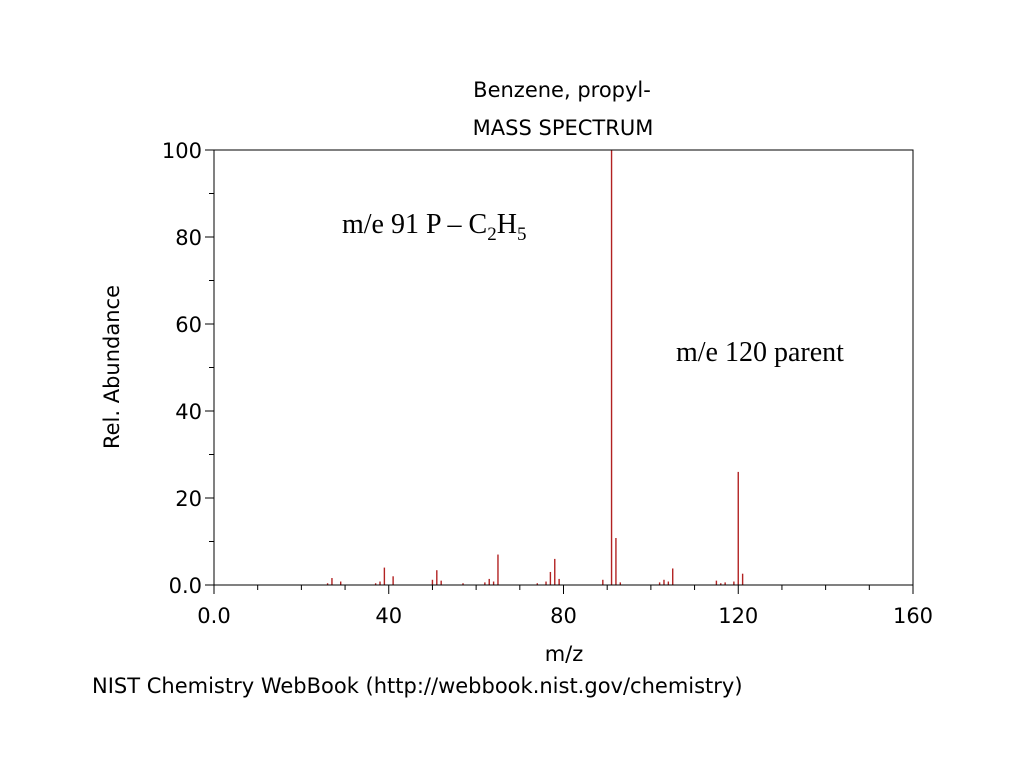  I want to click on annotation-base-peak-sub1: 2, so click(492, 234).